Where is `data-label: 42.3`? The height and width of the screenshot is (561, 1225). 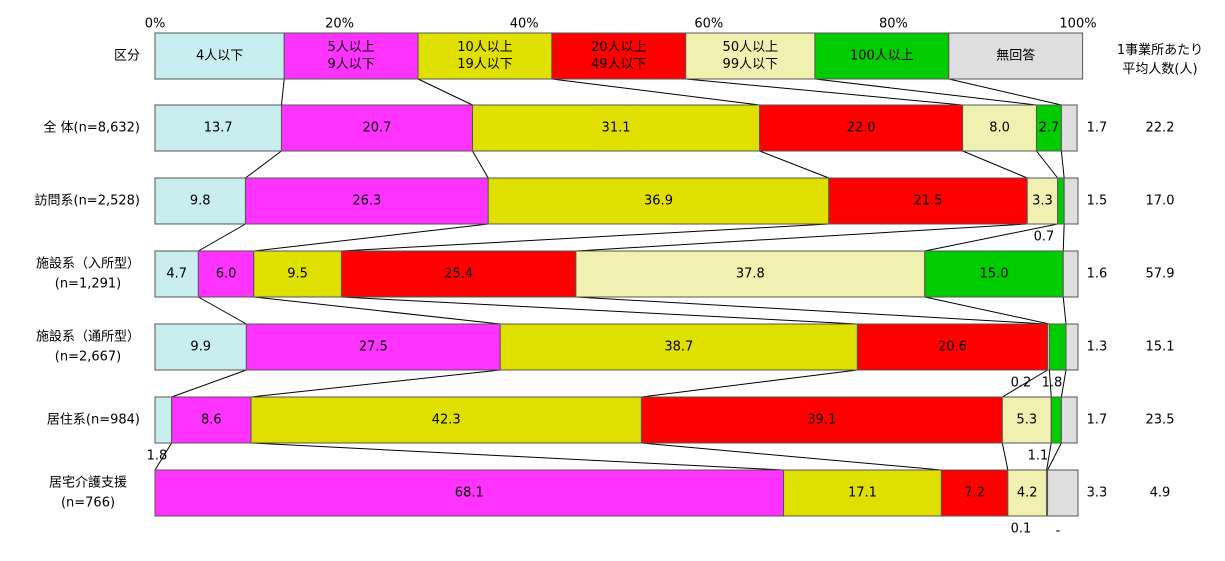 data-label: 42.3 is located at coordinates (446, 420).